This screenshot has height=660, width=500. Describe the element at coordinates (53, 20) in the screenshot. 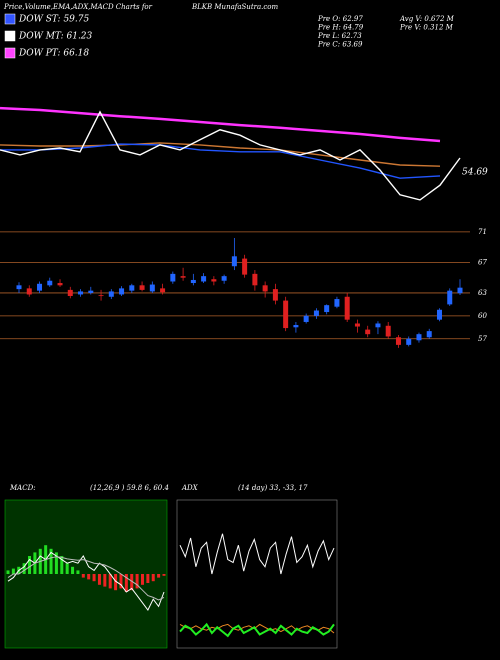

I see `legend-label: DOW ST: 59.75` at that location.